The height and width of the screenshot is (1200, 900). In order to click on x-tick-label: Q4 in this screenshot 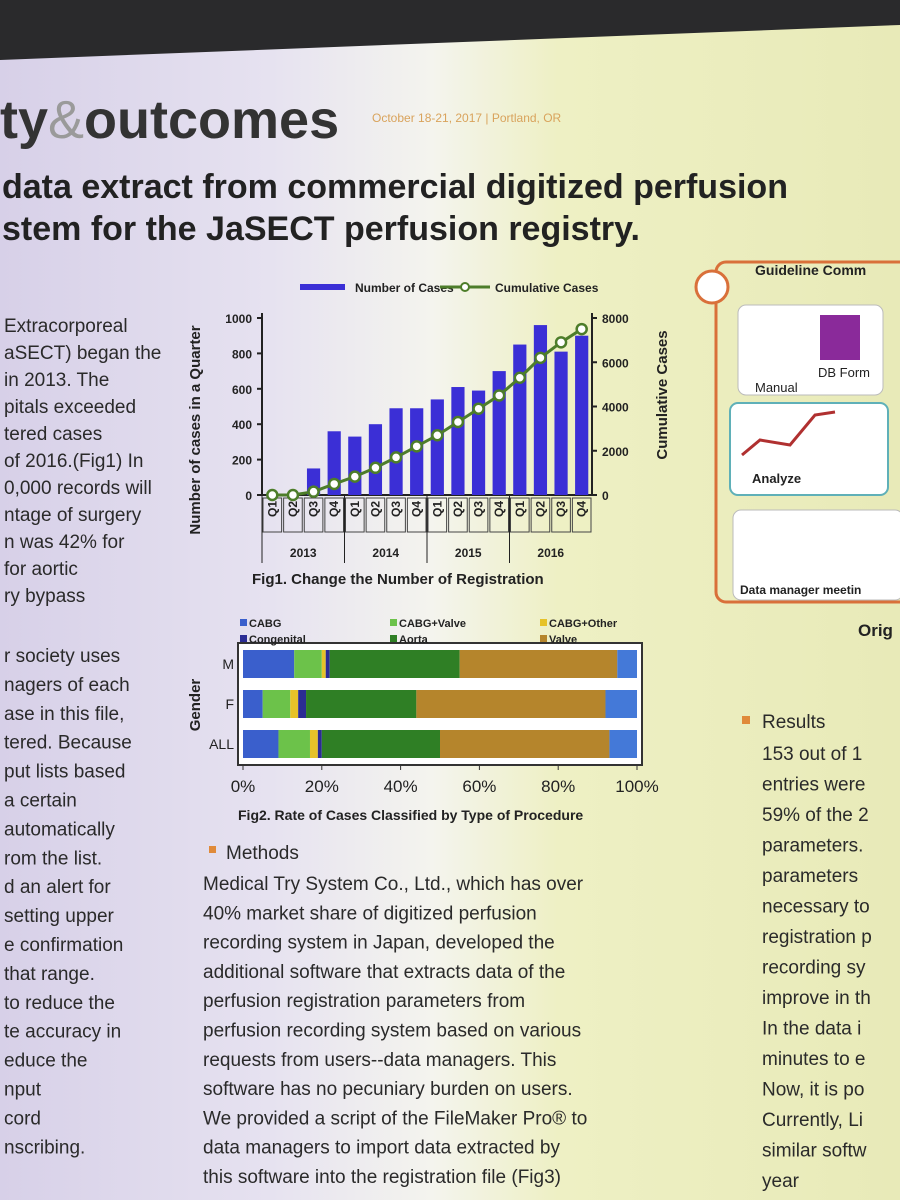, I will do `click(582, 509)`.